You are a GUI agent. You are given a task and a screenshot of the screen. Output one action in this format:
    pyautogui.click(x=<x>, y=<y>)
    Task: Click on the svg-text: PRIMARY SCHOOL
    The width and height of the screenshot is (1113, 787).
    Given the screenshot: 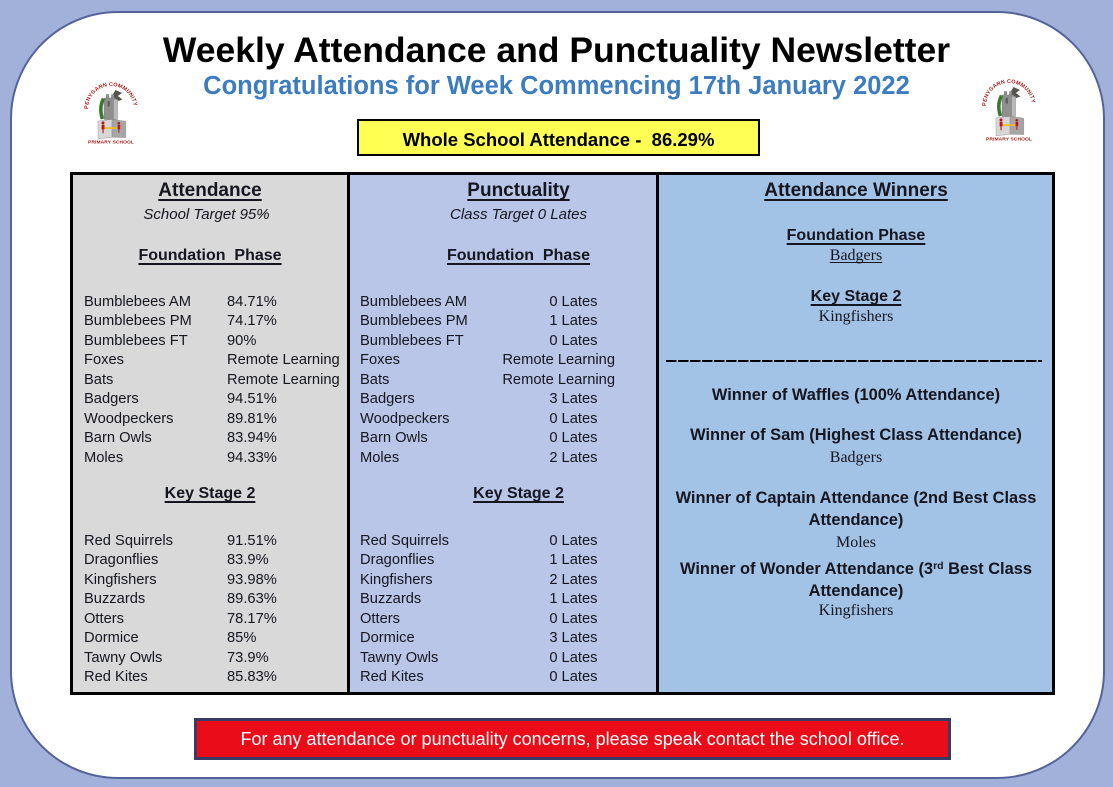 What is the action you would take?
    pyautogui.click(x=111, y=143)
    